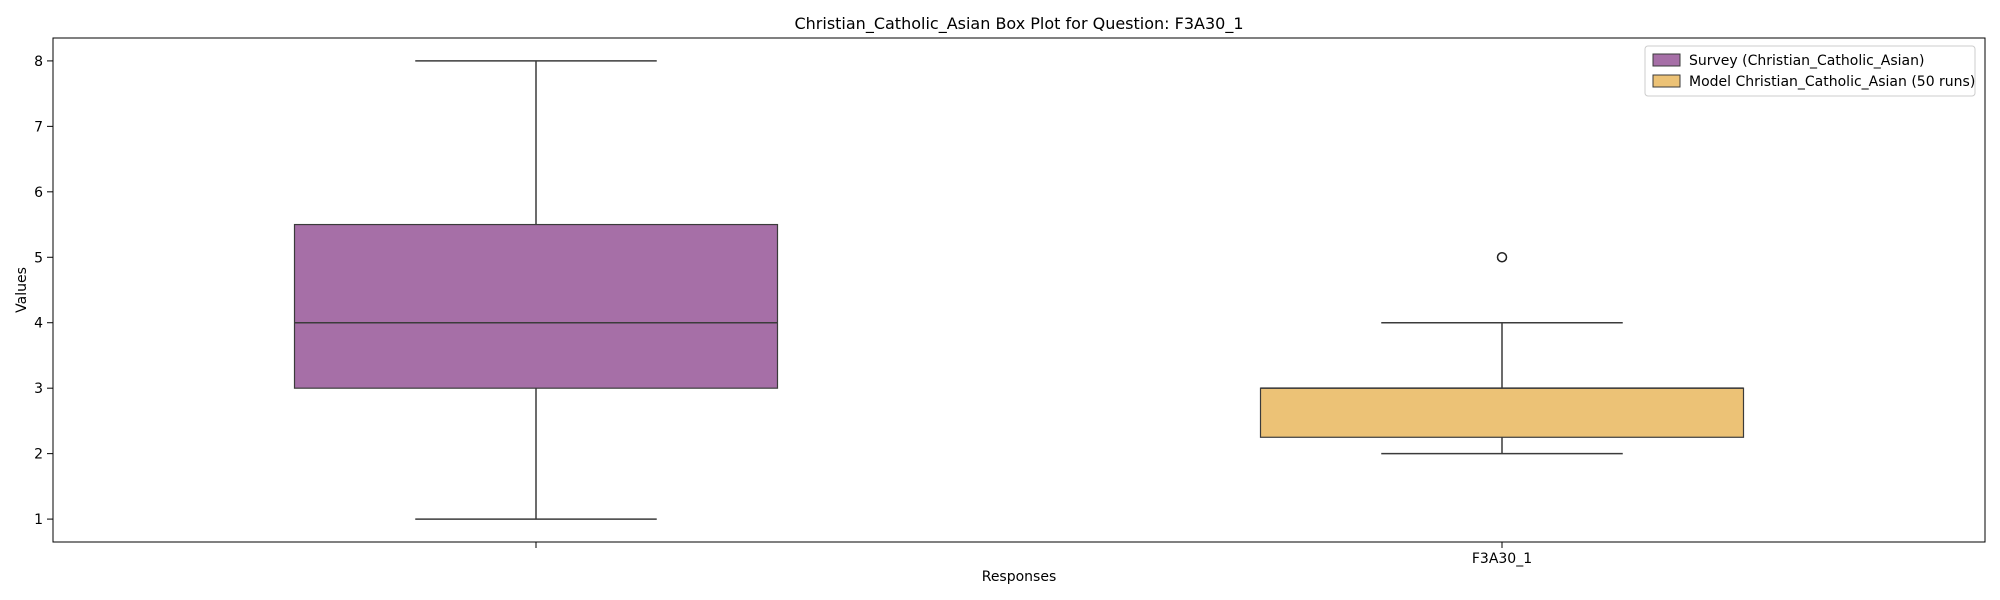  I want to click on x-tick-label: F3A30_1, so click(1502, 559).